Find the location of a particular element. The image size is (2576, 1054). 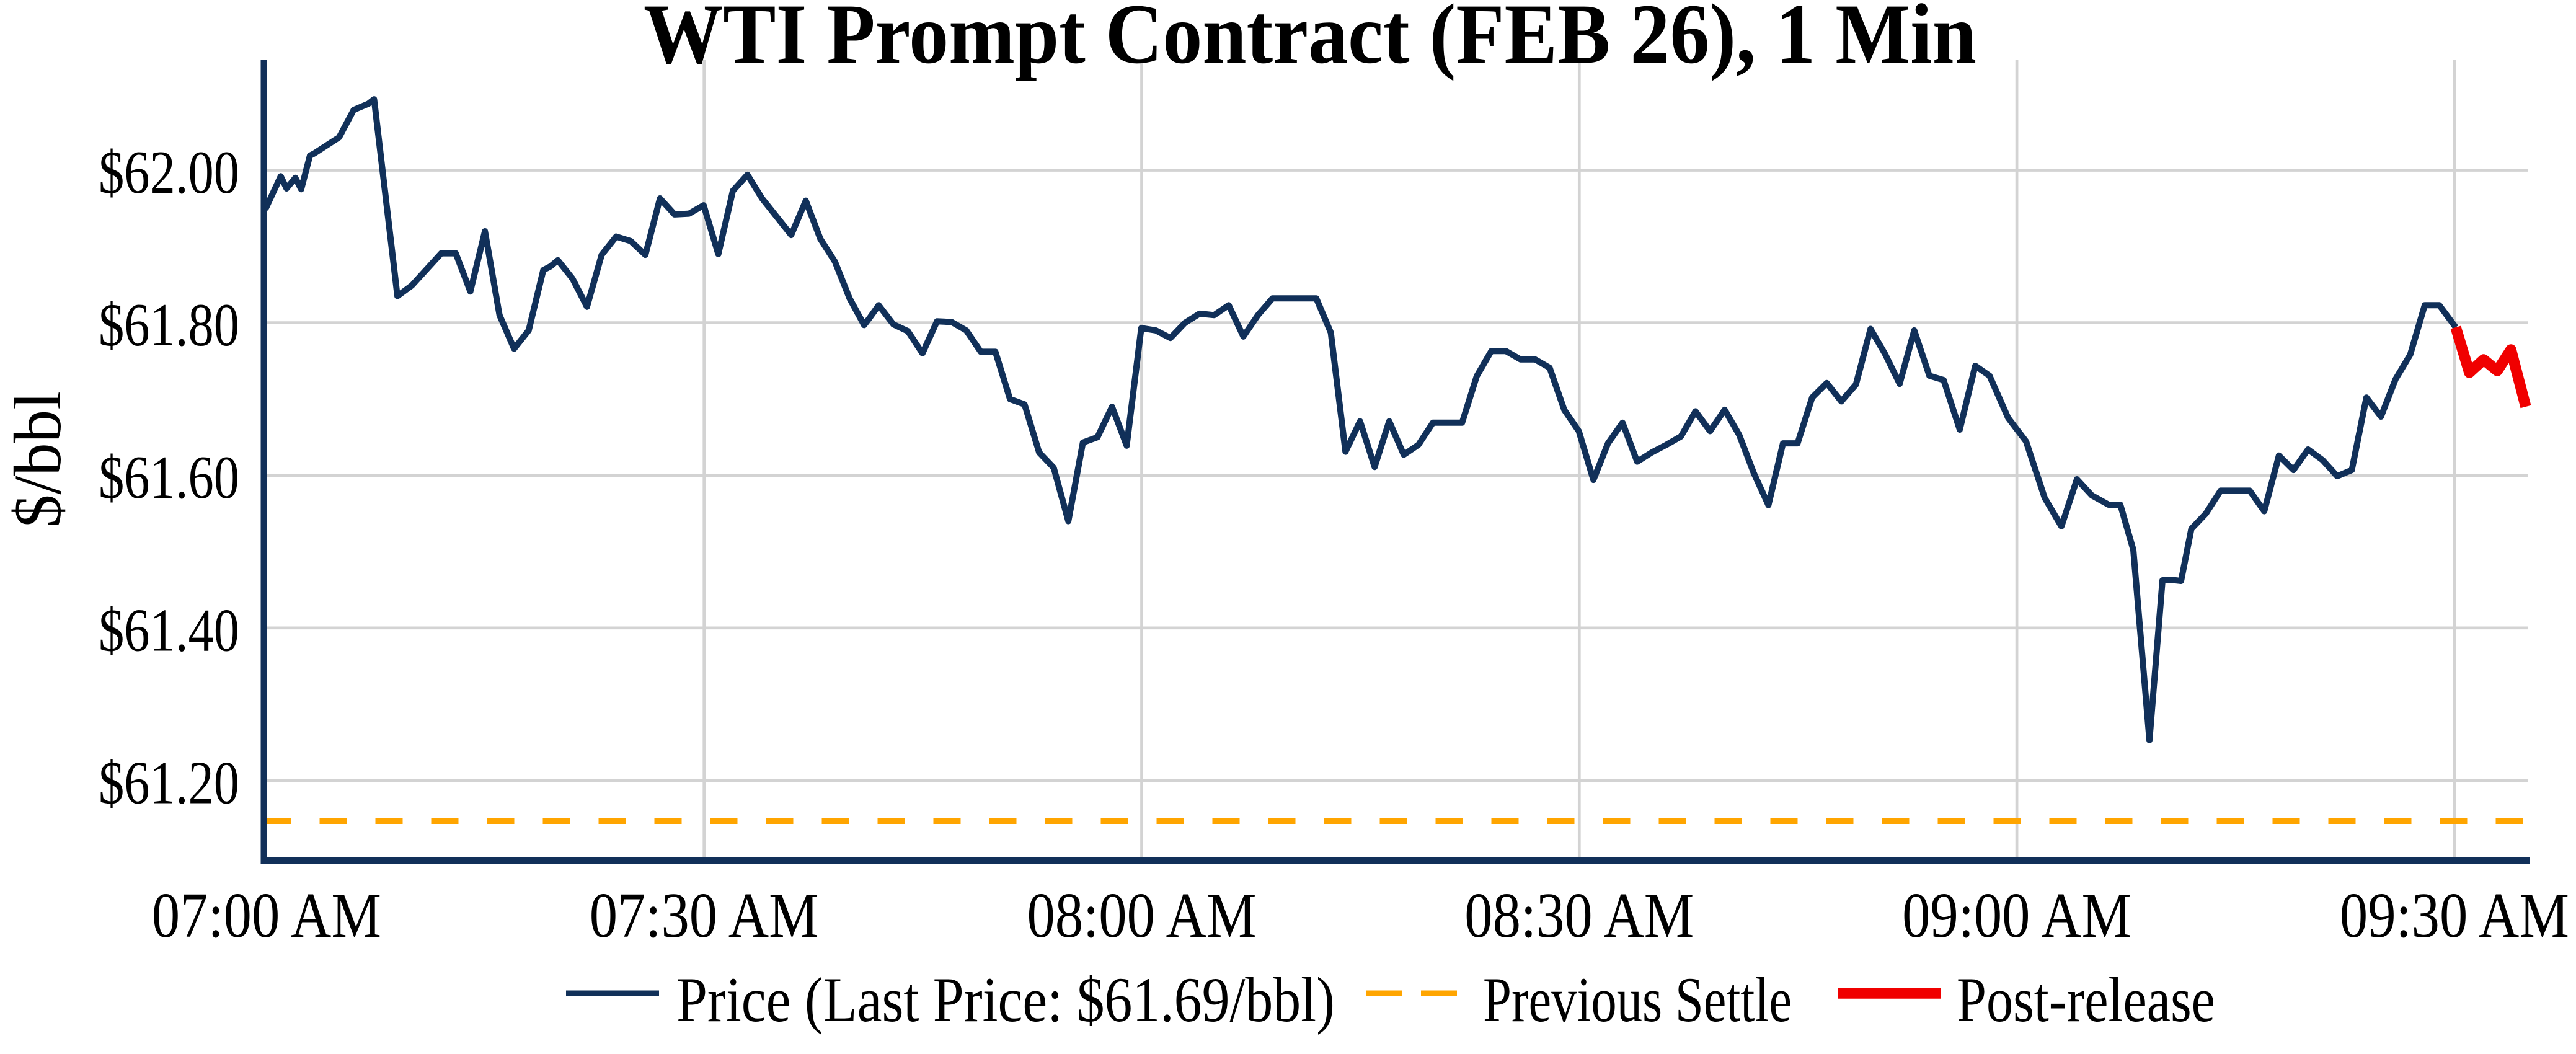

svg-text: Post-release is located at coordinates (2086, 1000).